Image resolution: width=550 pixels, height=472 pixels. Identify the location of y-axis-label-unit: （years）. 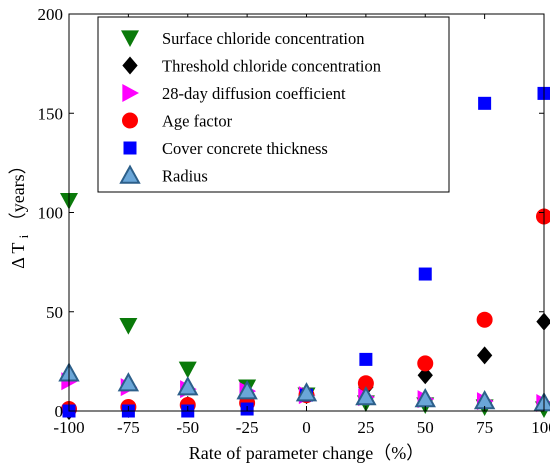
(18, 193).